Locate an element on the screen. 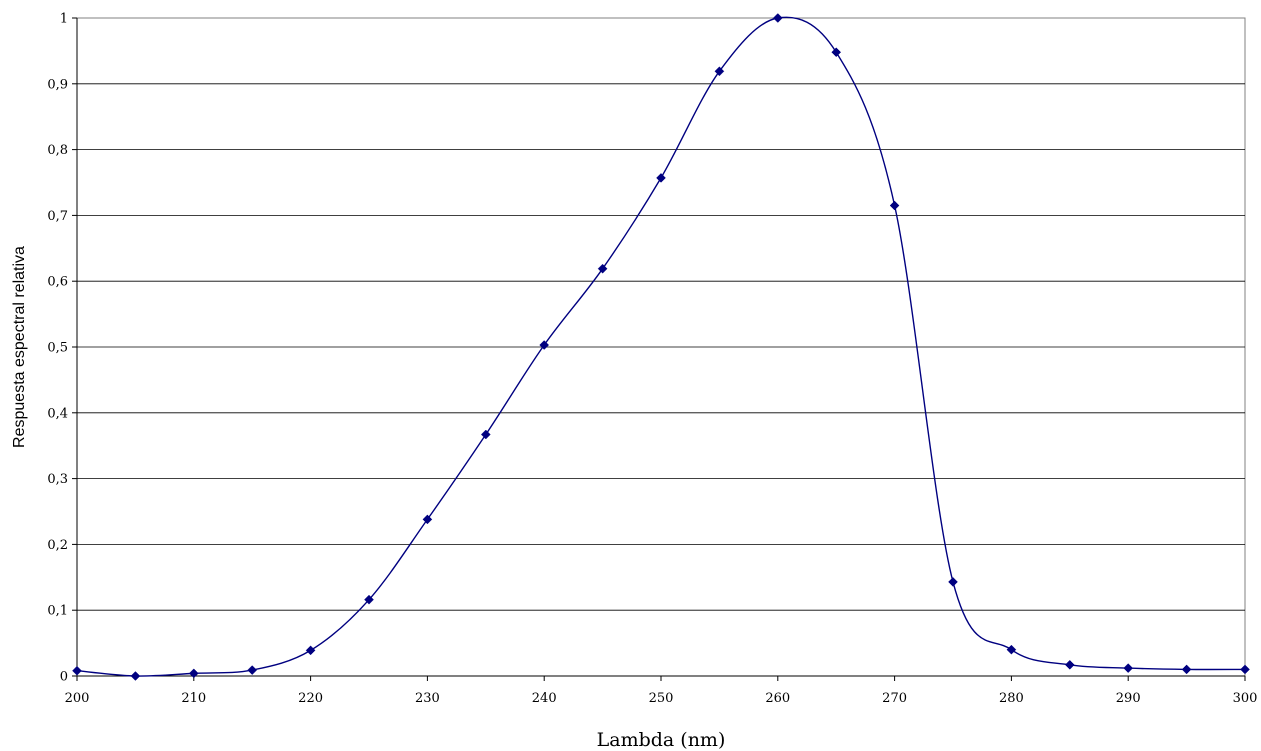  y-tick-label: 0,4 is located at coordinates (57, 413).